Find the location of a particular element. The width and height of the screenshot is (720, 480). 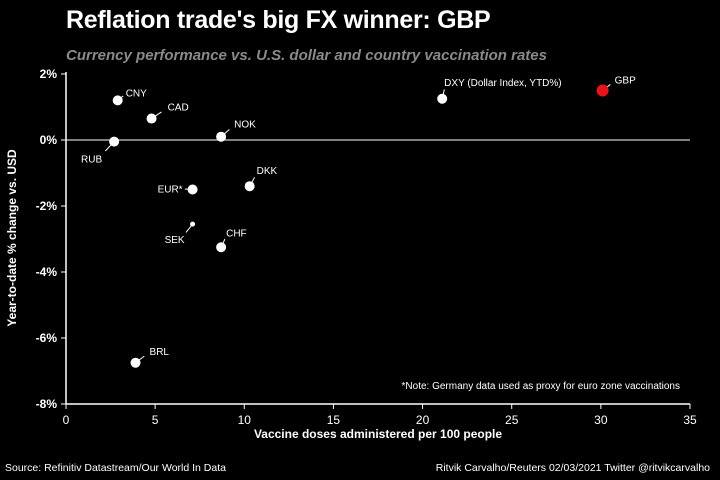

x-tick-label: 5 is located at coordinates (155, 420).